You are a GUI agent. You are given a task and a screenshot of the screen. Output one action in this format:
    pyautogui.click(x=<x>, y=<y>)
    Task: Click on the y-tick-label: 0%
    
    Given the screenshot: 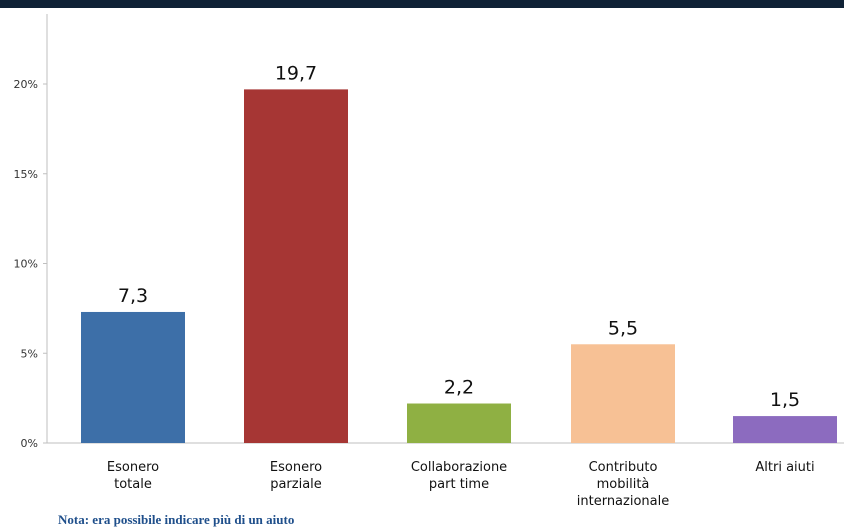 What is the action you would take?
    pyautogui.click(x=29, y=443)
    